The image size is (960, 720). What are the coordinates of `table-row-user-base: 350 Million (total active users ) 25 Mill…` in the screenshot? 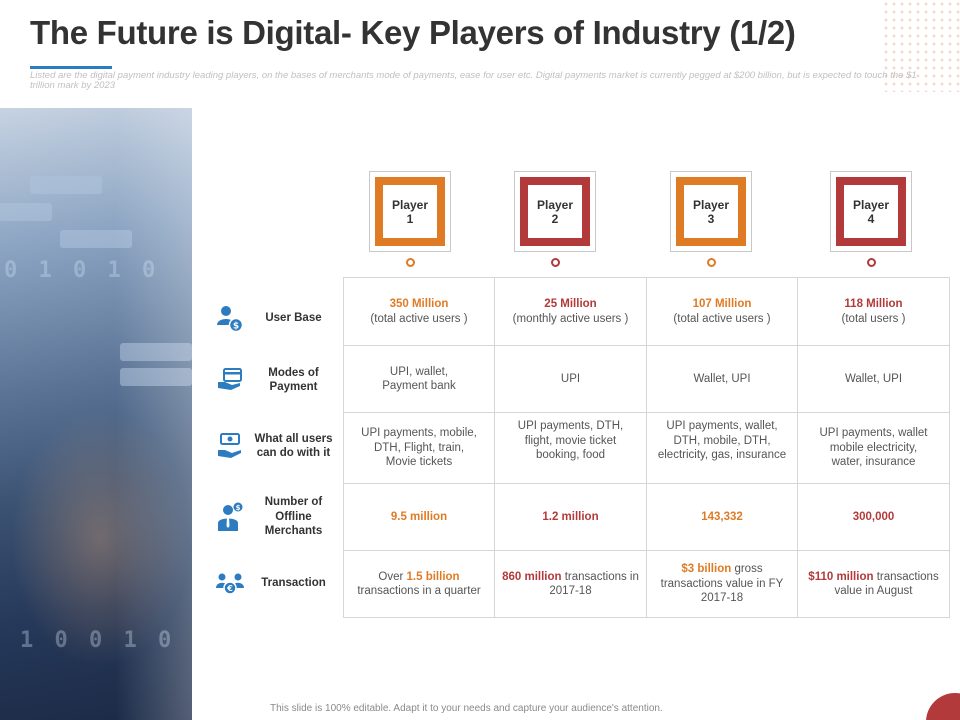 It's located at (646, 311).